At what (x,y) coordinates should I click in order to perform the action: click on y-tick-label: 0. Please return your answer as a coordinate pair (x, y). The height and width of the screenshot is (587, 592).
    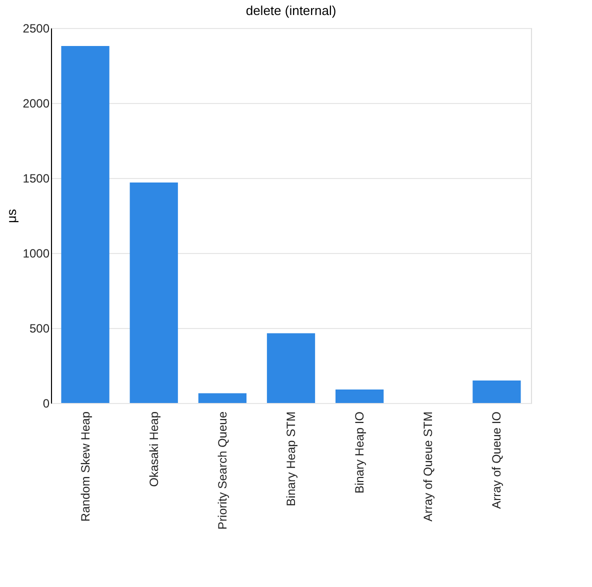
    Looking at the image, I should click on (46, 403).